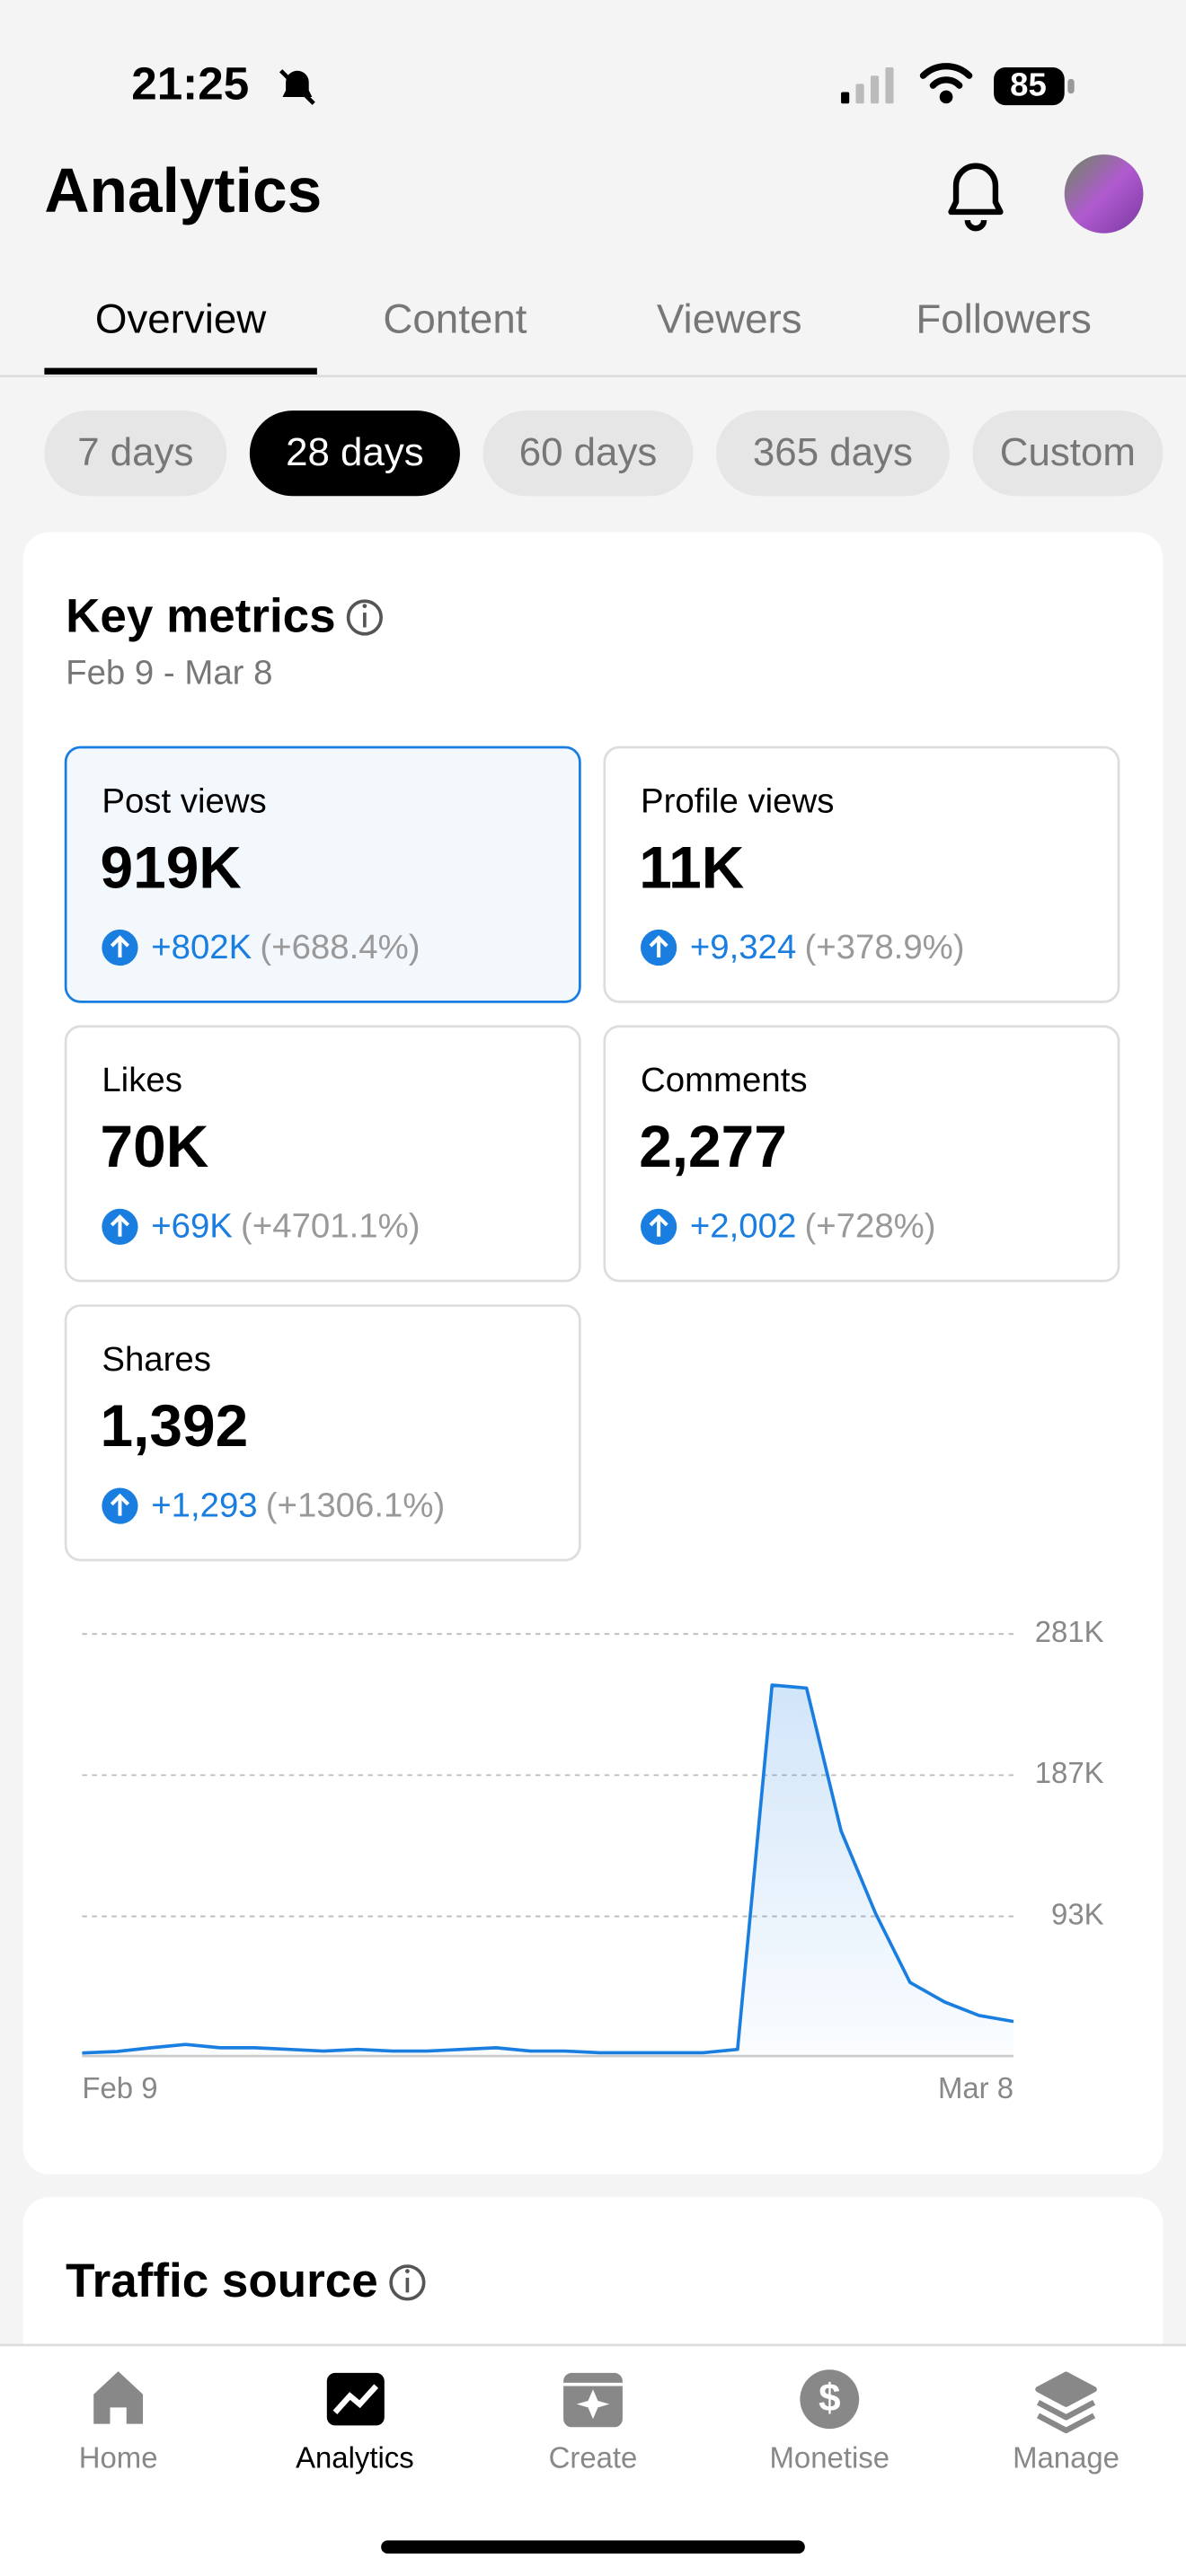 The height and width of the screenshot is (2576, 1186). I want to click on period-label: 28 days, so click(355, 452).